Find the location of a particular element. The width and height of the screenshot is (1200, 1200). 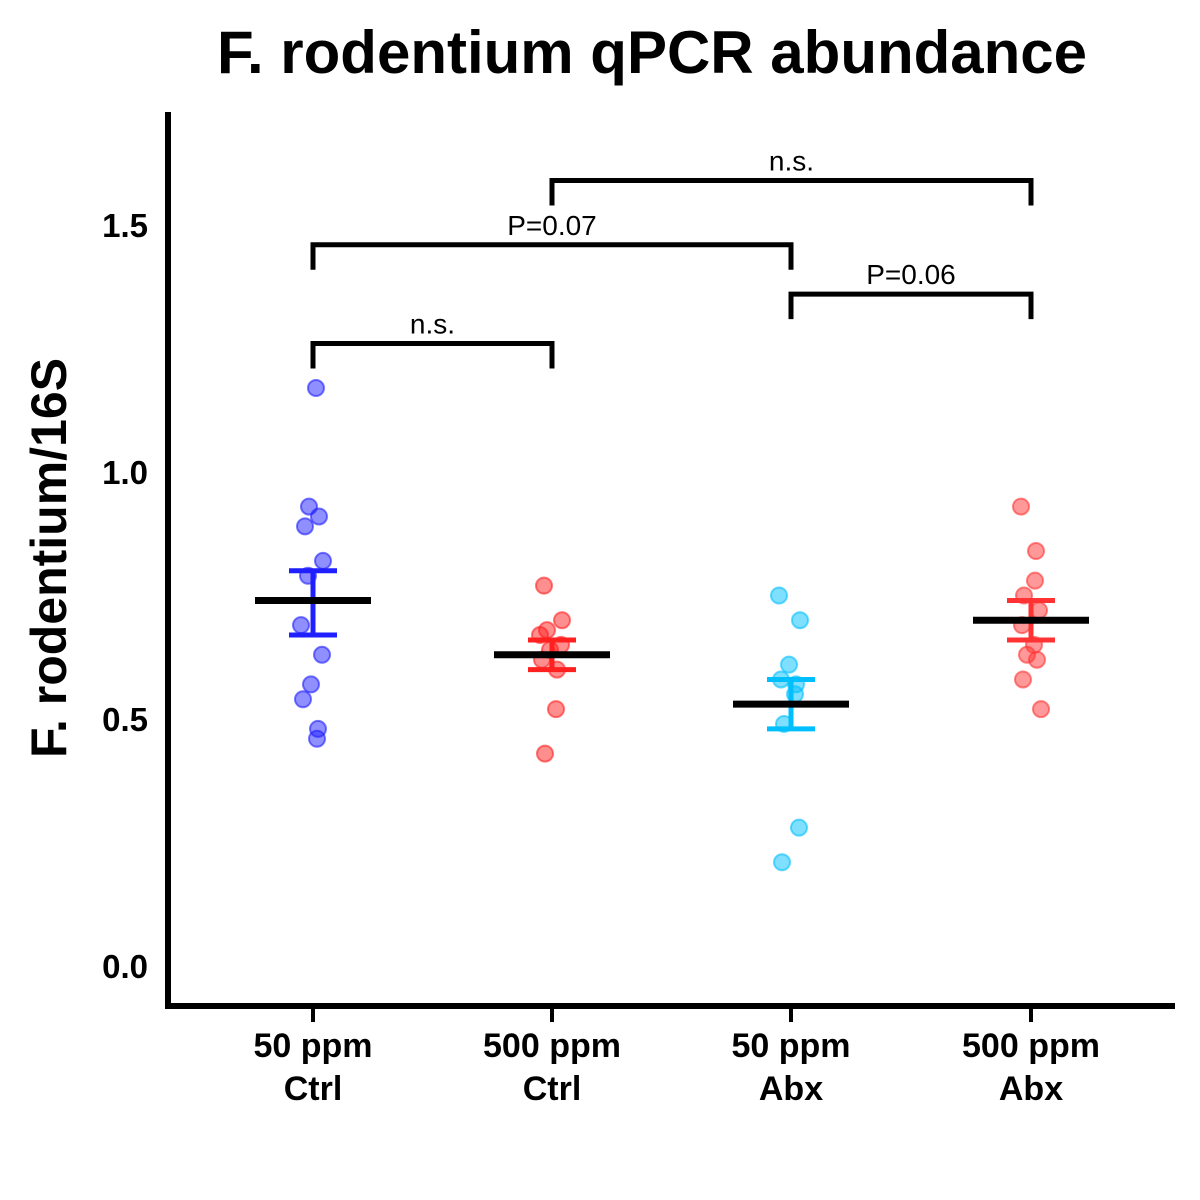

y-tick-label: 1.5 is located at coordinates (125, 225).